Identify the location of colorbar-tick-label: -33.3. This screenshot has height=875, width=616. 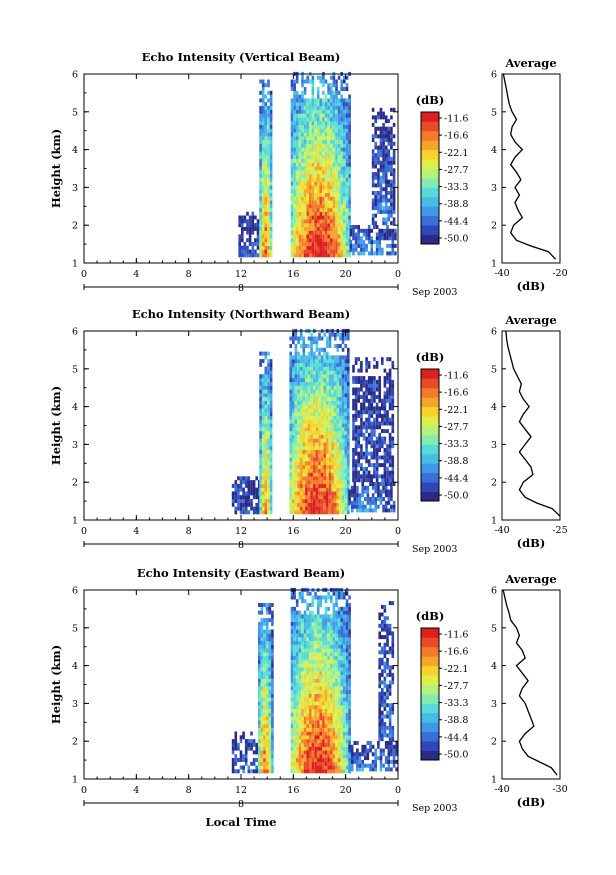
(456, 444).